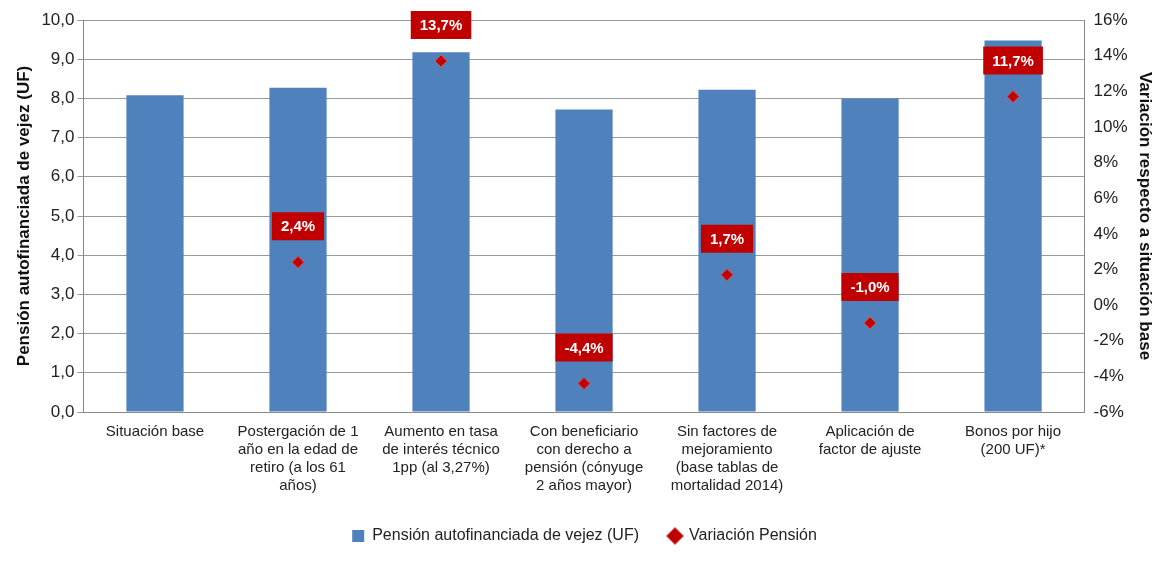 The height and width of the screenshot is (564, 1169). Describe the element at coordinates (1106, 197) in the screenshot. I see `y2-tick-label: 6%` at that location.